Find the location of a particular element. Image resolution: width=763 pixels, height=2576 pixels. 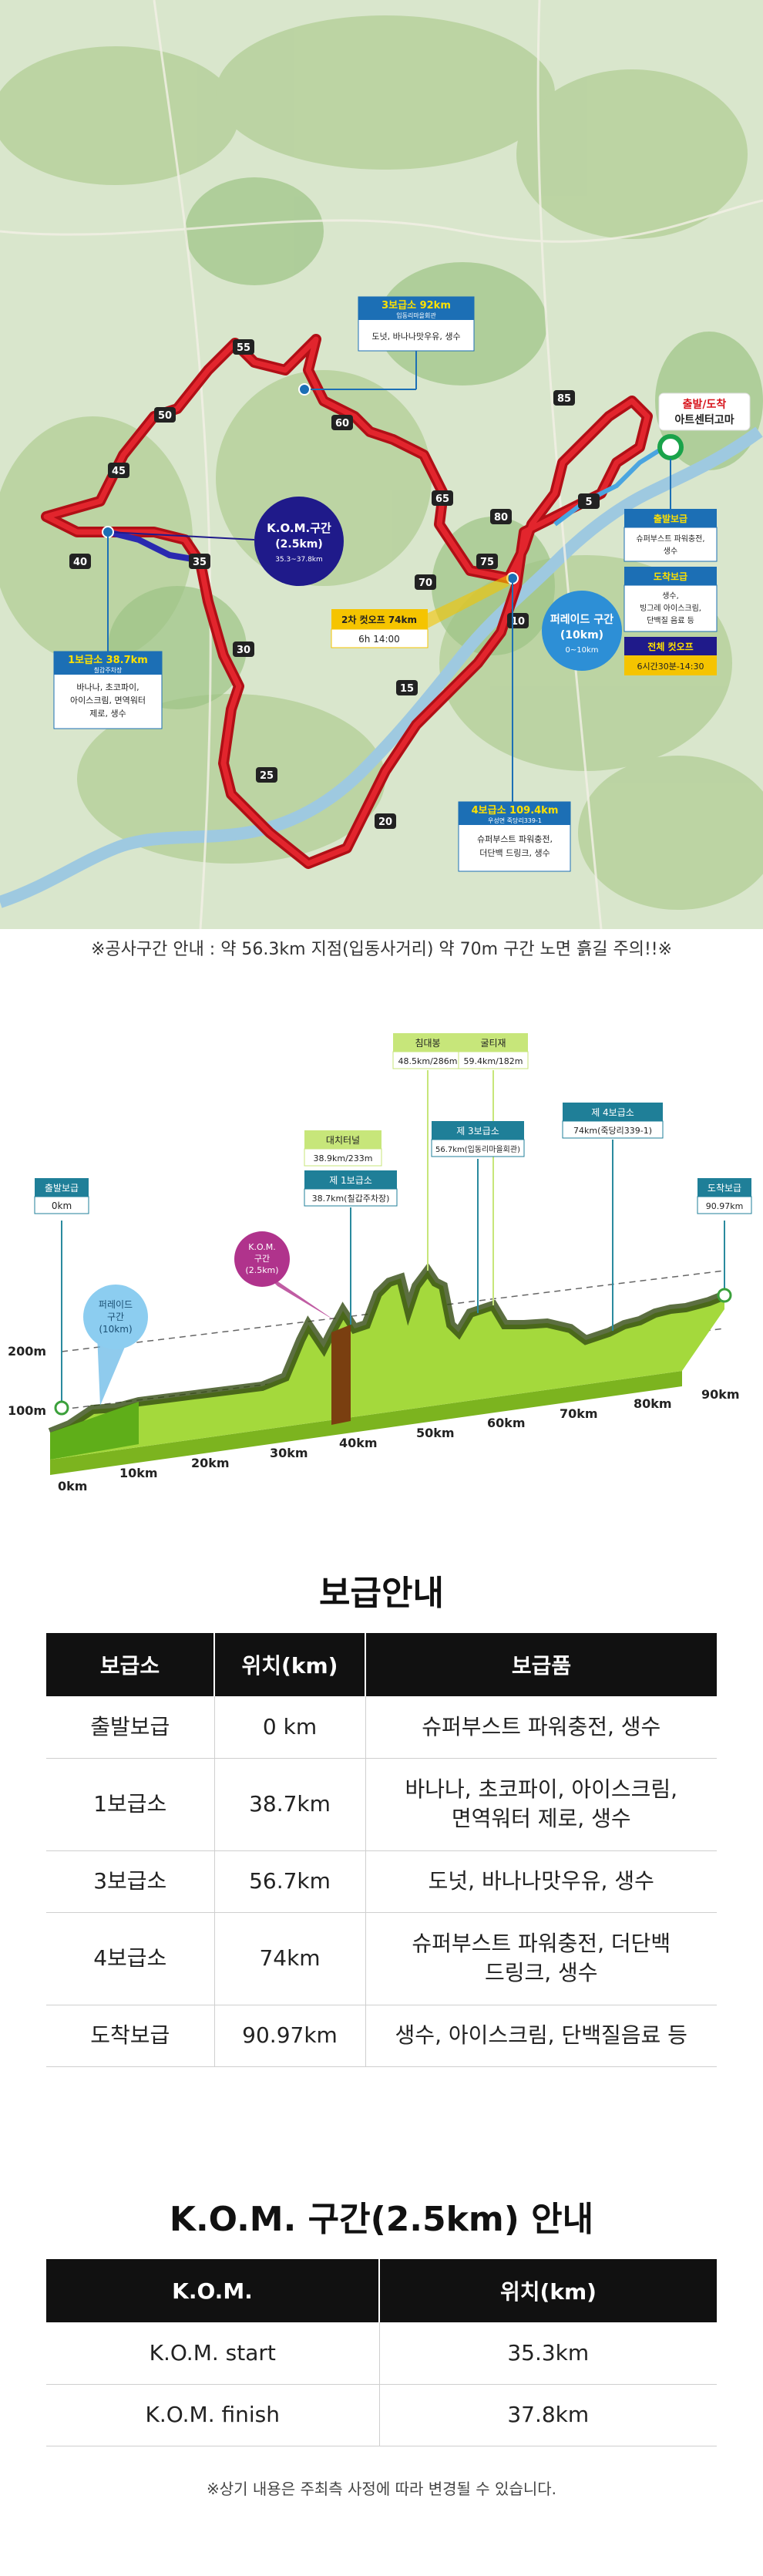

svg-text: 38.7km(칠갑주차장) is located at coordinates (351, 1199).